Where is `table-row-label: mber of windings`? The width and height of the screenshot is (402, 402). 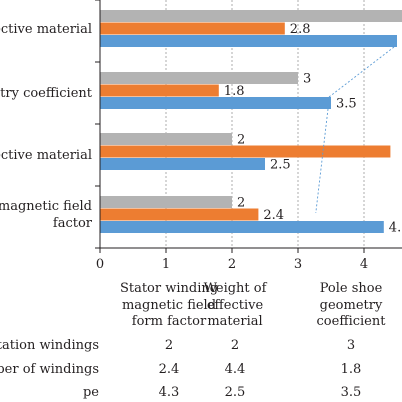
table-row-label: mber of windings is located at coordinates (49, 369).